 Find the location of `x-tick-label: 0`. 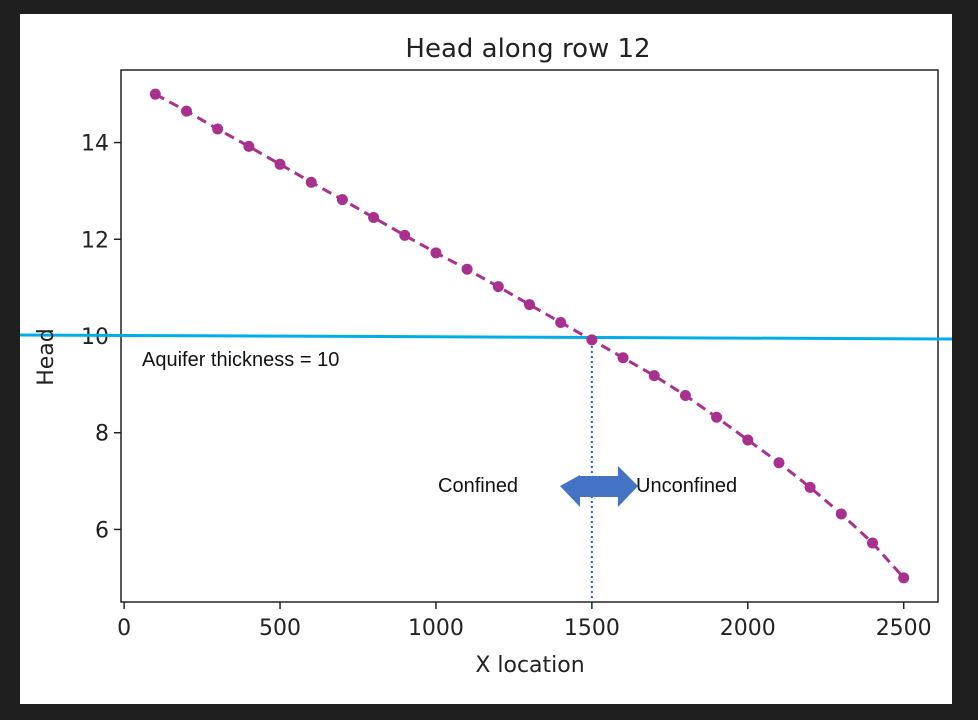

x-tick-label: 0 is located at coordinates (124, 628).